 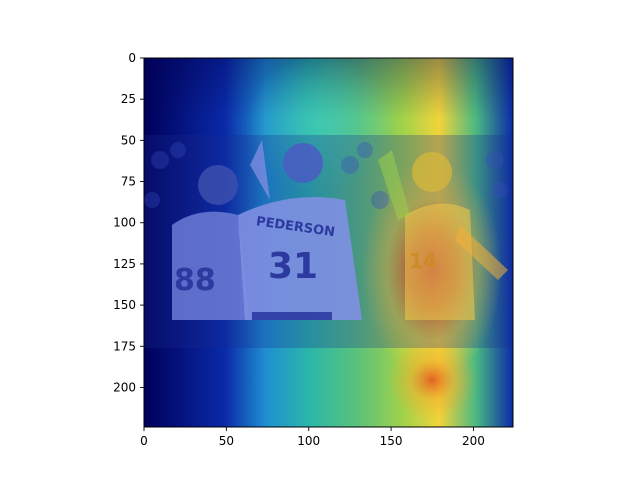 I want to click on y-tick-label: 125, so click(x=124, y=264).